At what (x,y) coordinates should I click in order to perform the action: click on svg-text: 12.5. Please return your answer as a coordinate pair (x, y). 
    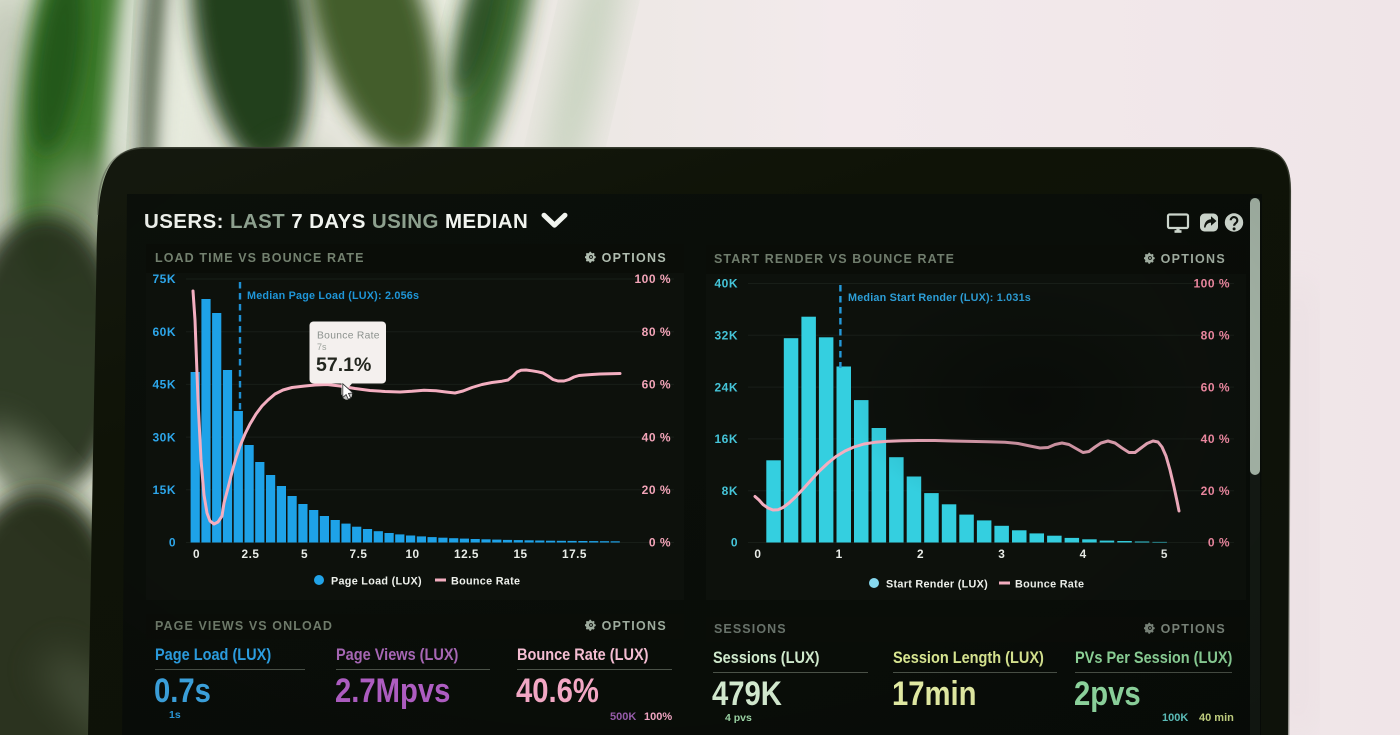
    Looking at the image, I should click on (466, 554).